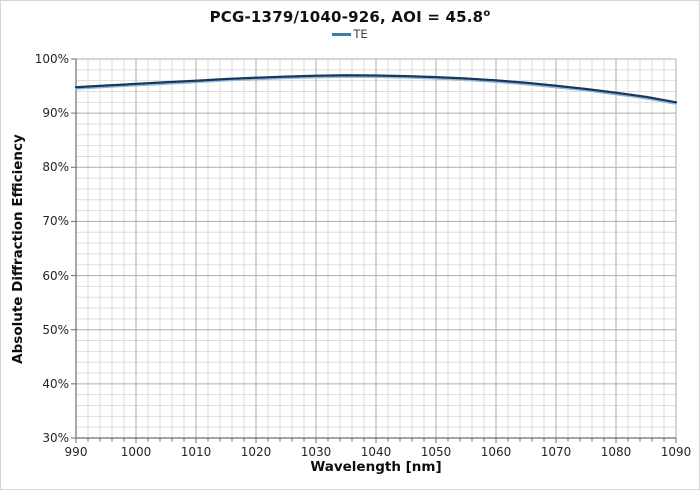  Describe the element at coordinates (51, 59) in the screenshot. I see `y-tick-label-100: 100%` at that location.